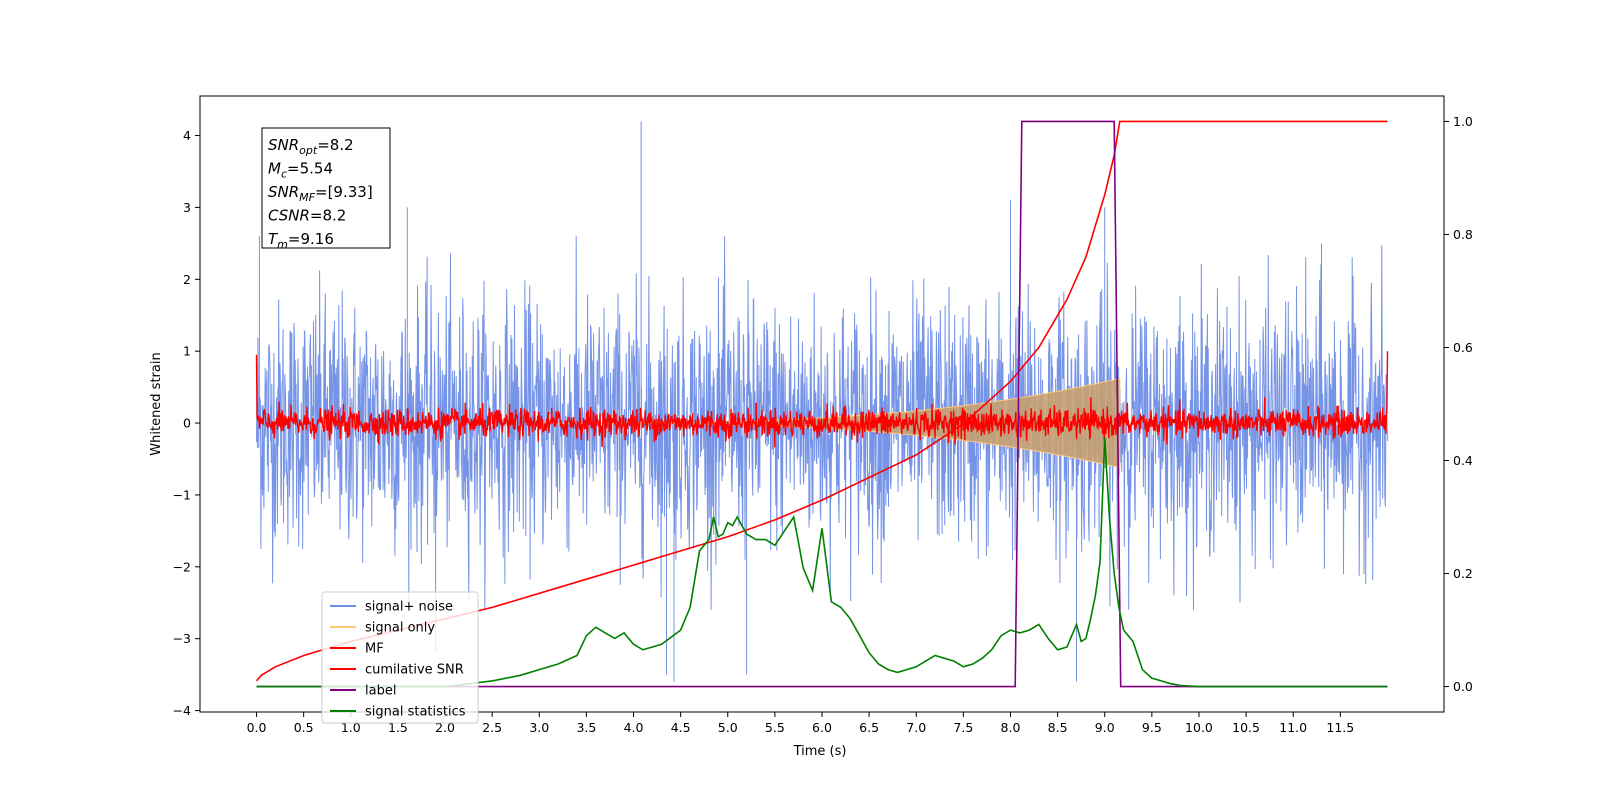 The image size is (1600, 804). Describe the element at coordinates (301, 240) in the screenshot. I see `info-line: Tm=9.16` at that location.